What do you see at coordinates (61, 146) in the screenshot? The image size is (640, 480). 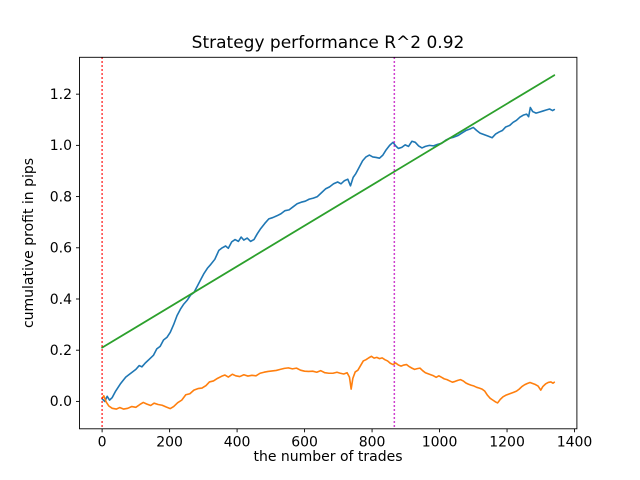 I see `y-tick-label: 1.0` at bounding box center [61, 146].